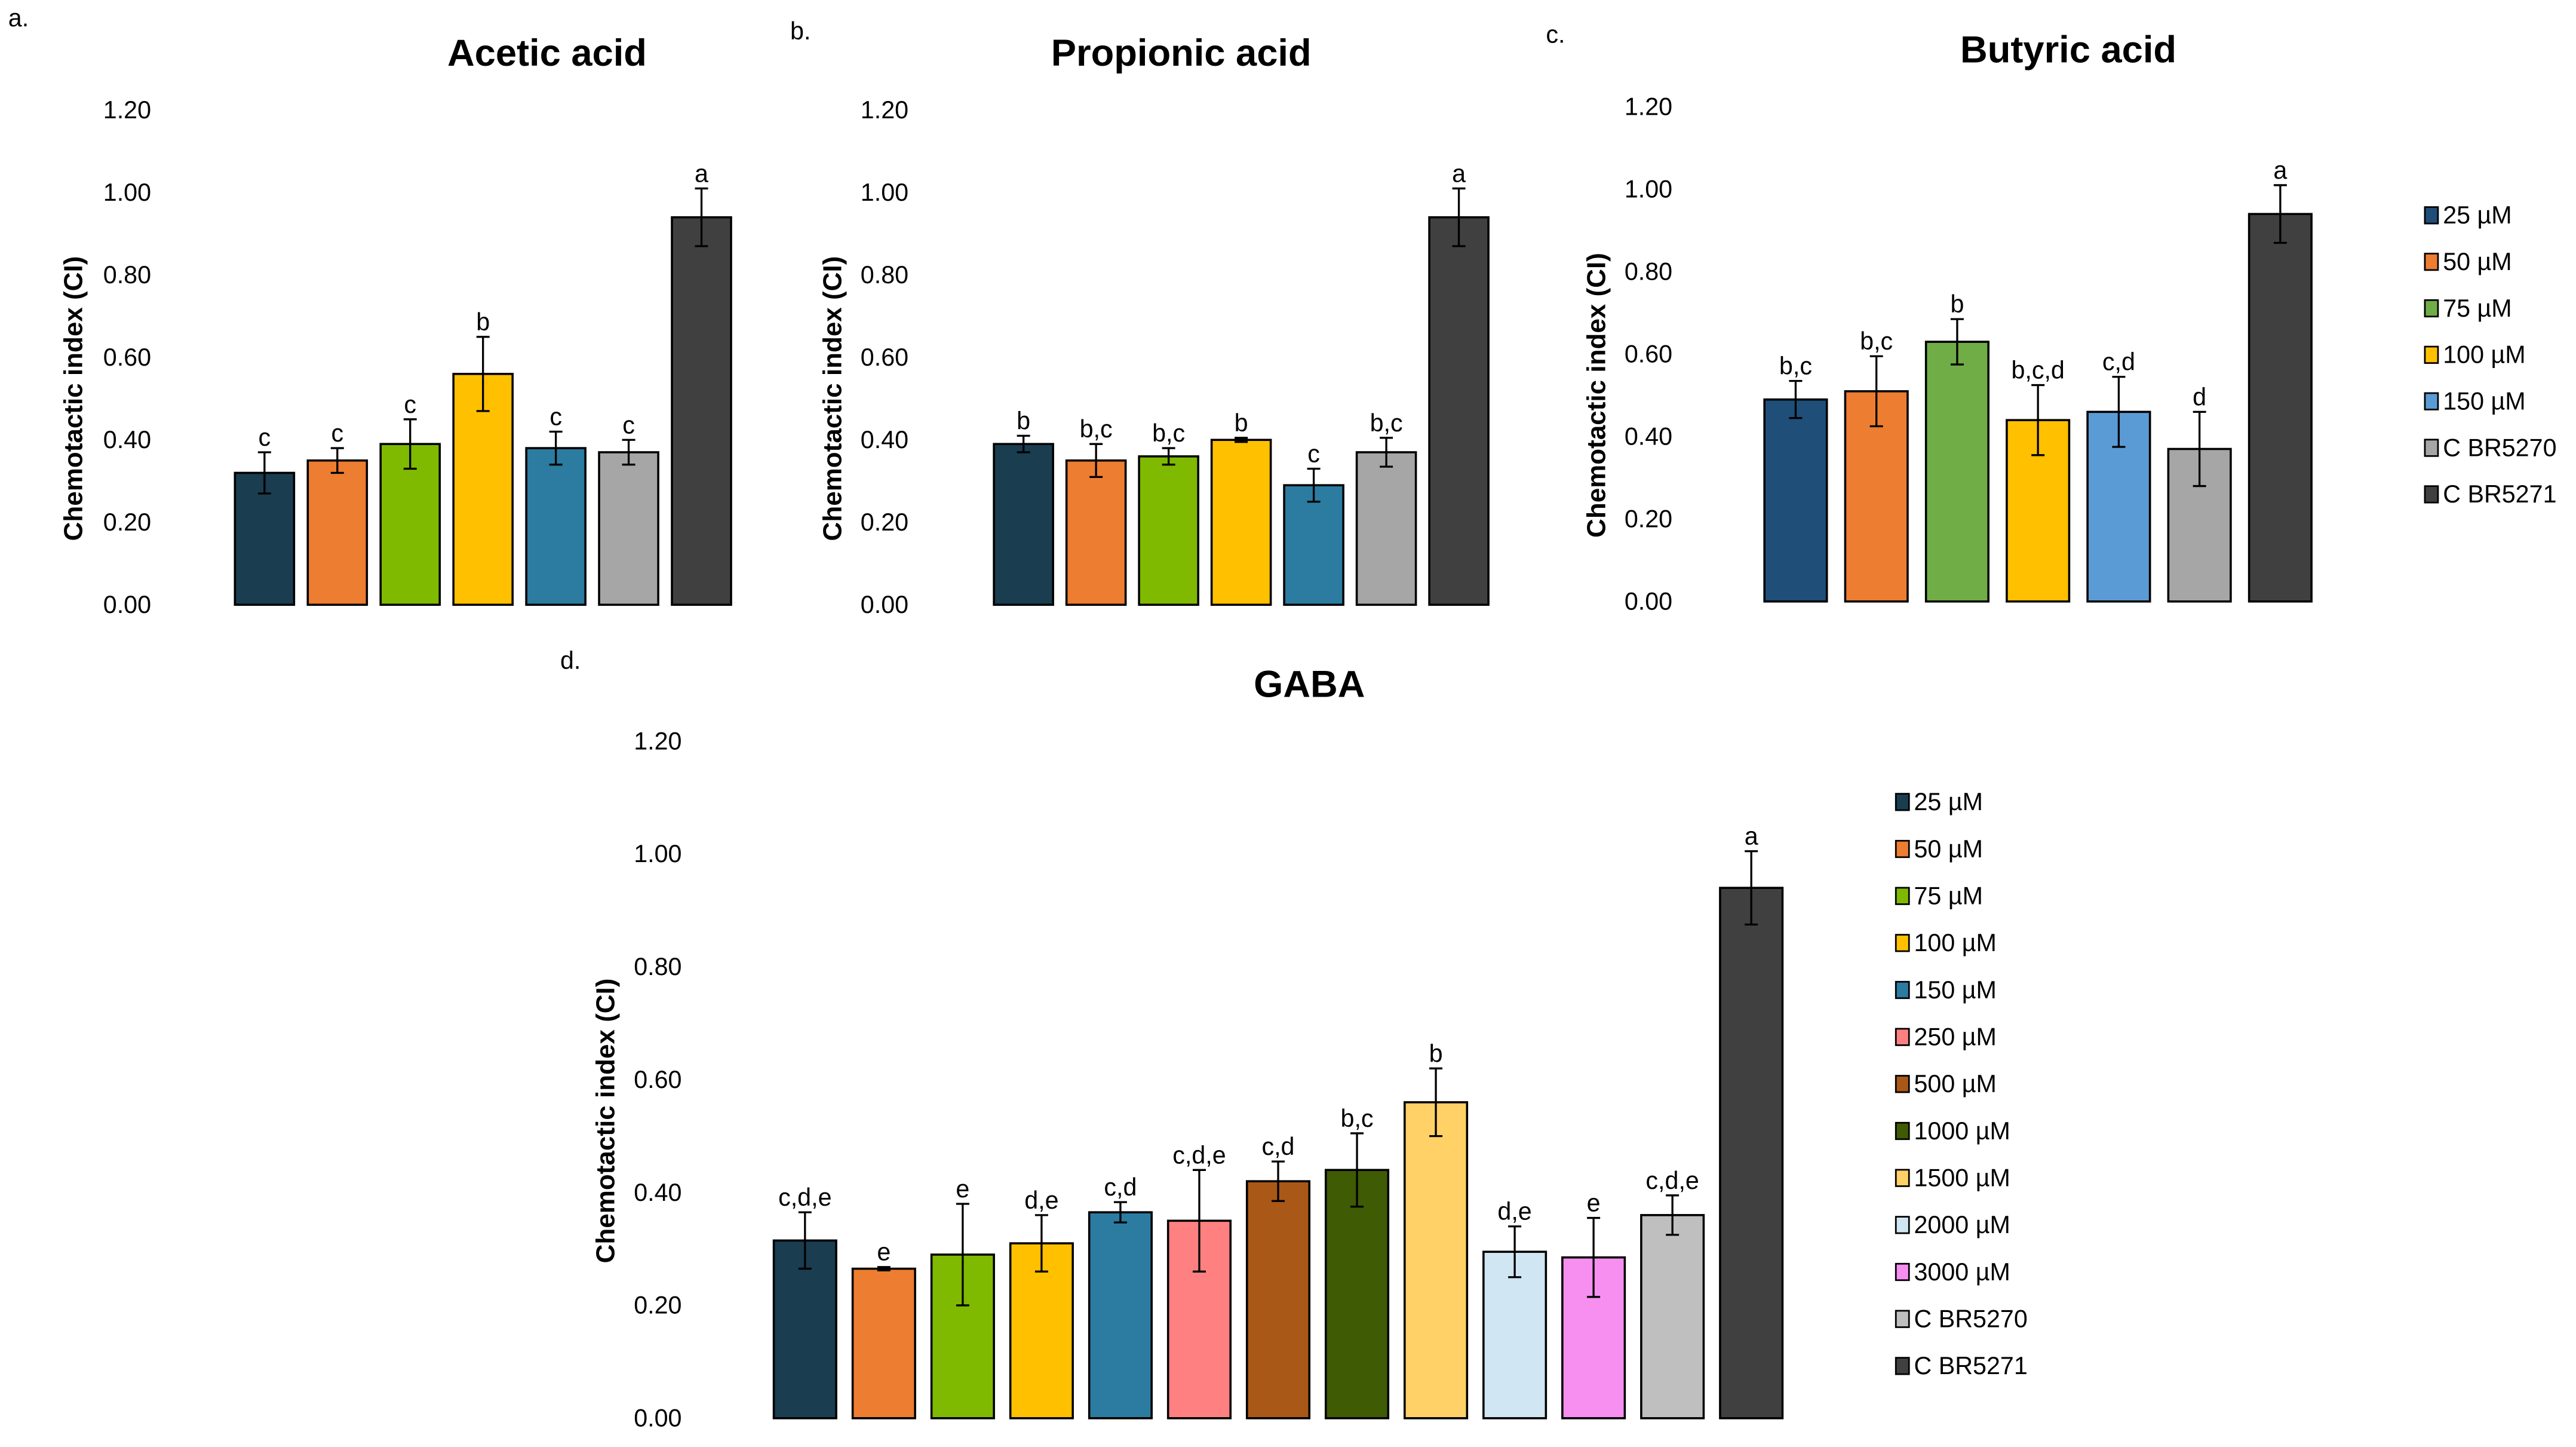 The height and width of the screenshot is (1447, 2576). I want to click on bar-75-µM, so click(1956, 472).